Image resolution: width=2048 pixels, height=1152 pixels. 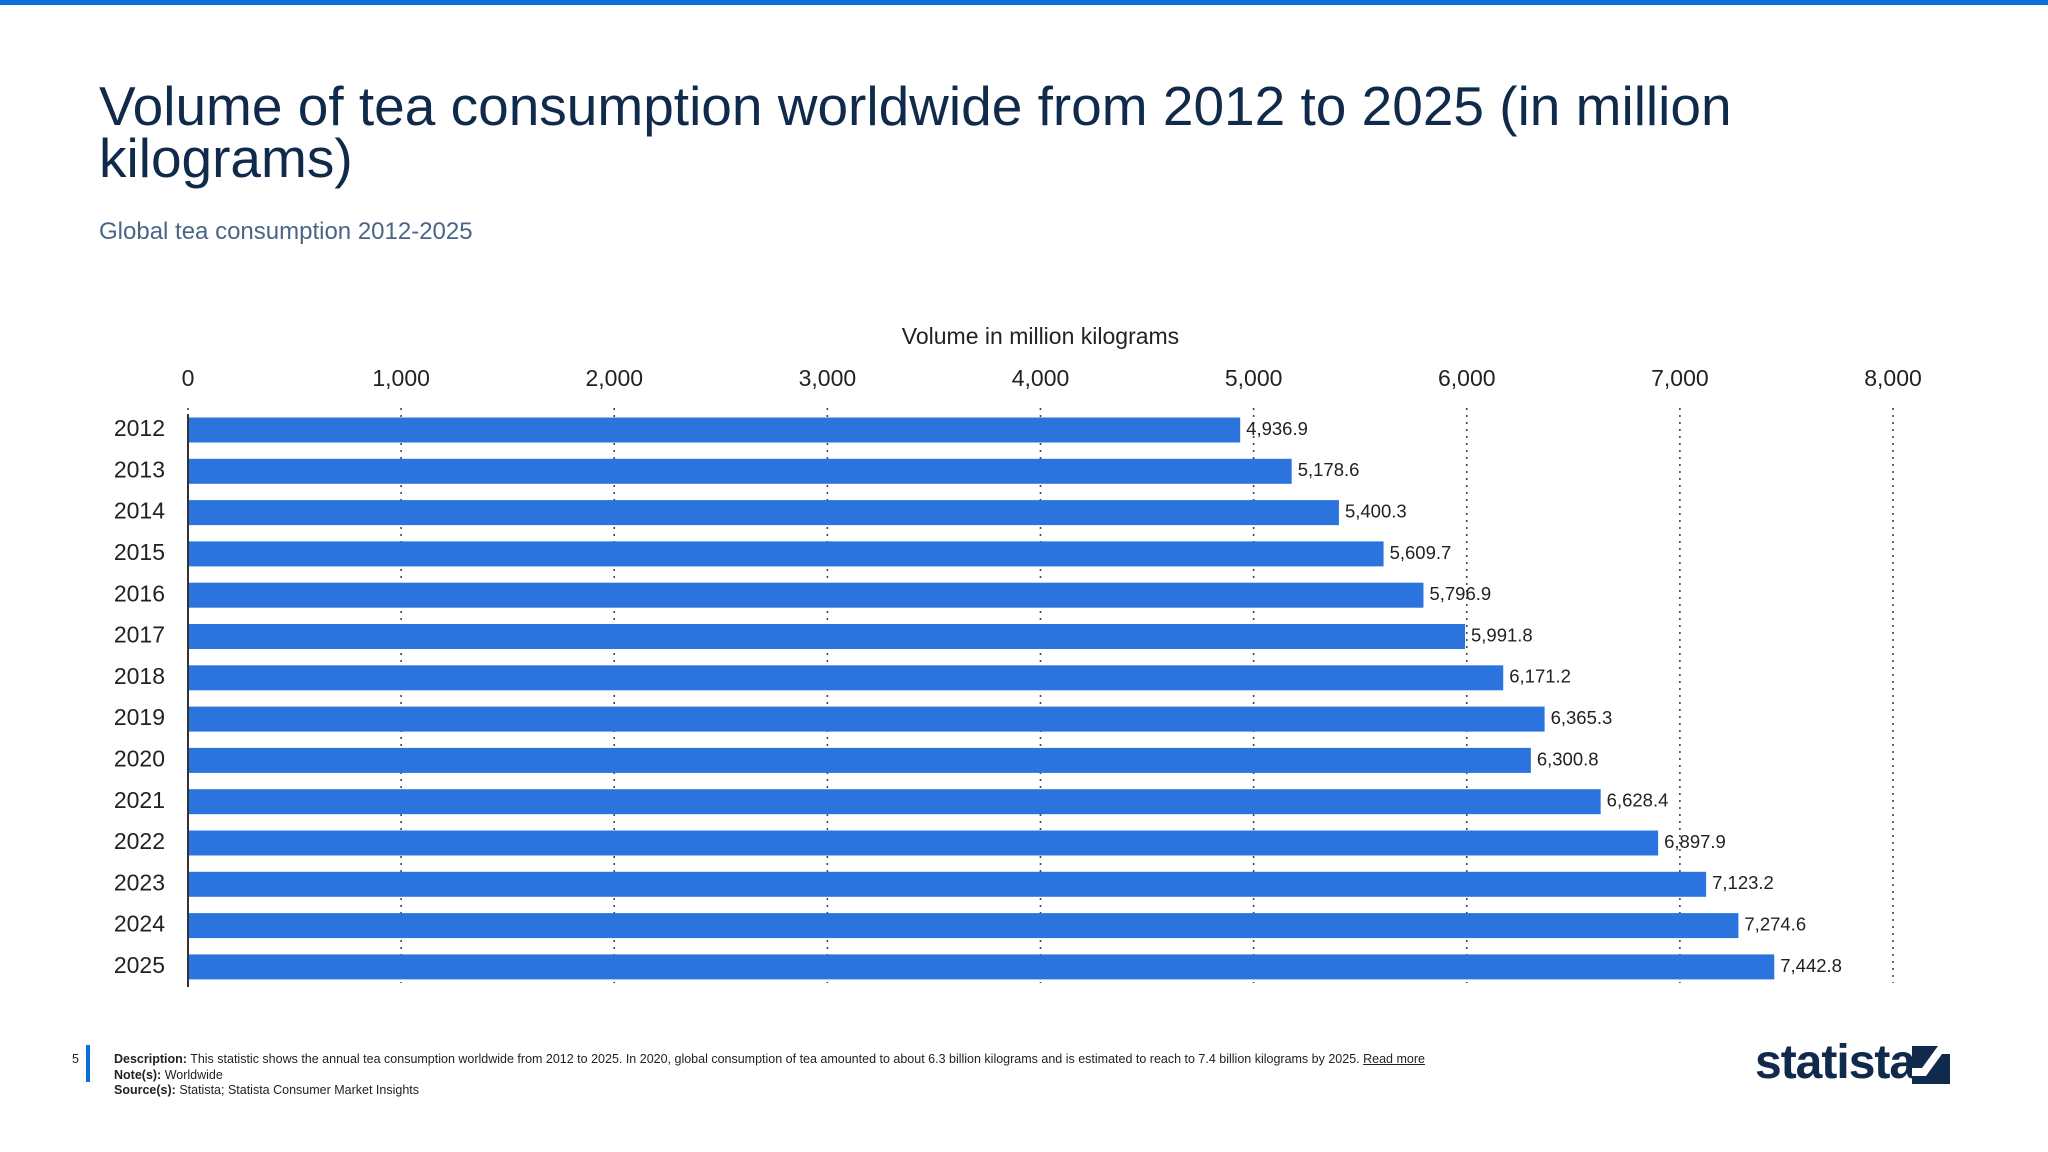 What do you see at coordinates (139, 841) in the screenshot?
I see `y-tick-label: 2022` at bounding box center [139, 841].